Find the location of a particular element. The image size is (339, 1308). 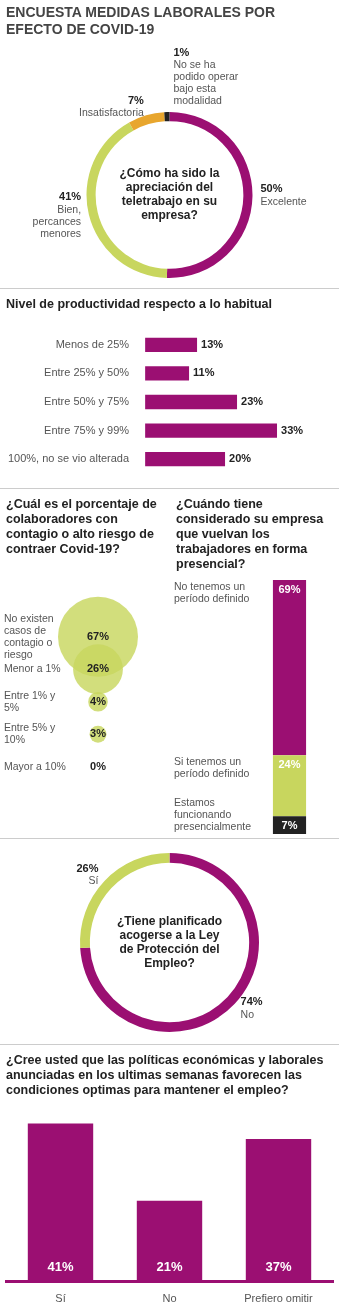

x-tick-label: Prefiero omitir is located at coordinates (279, 1298).